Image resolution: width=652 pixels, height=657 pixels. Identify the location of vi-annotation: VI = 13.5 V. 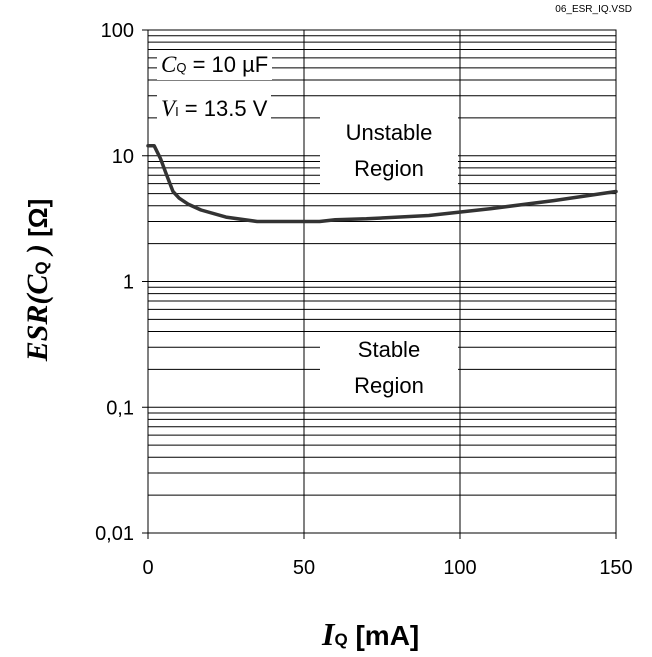
(214, 109).